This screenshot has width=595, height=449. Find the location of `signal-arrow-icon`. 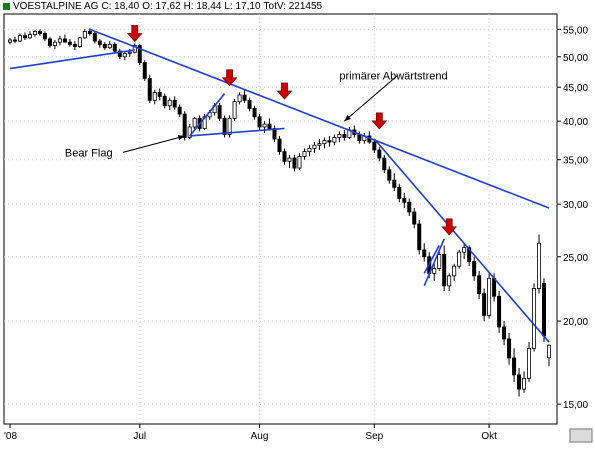

signal-arrow-icon is located at coordinates (379, 121).